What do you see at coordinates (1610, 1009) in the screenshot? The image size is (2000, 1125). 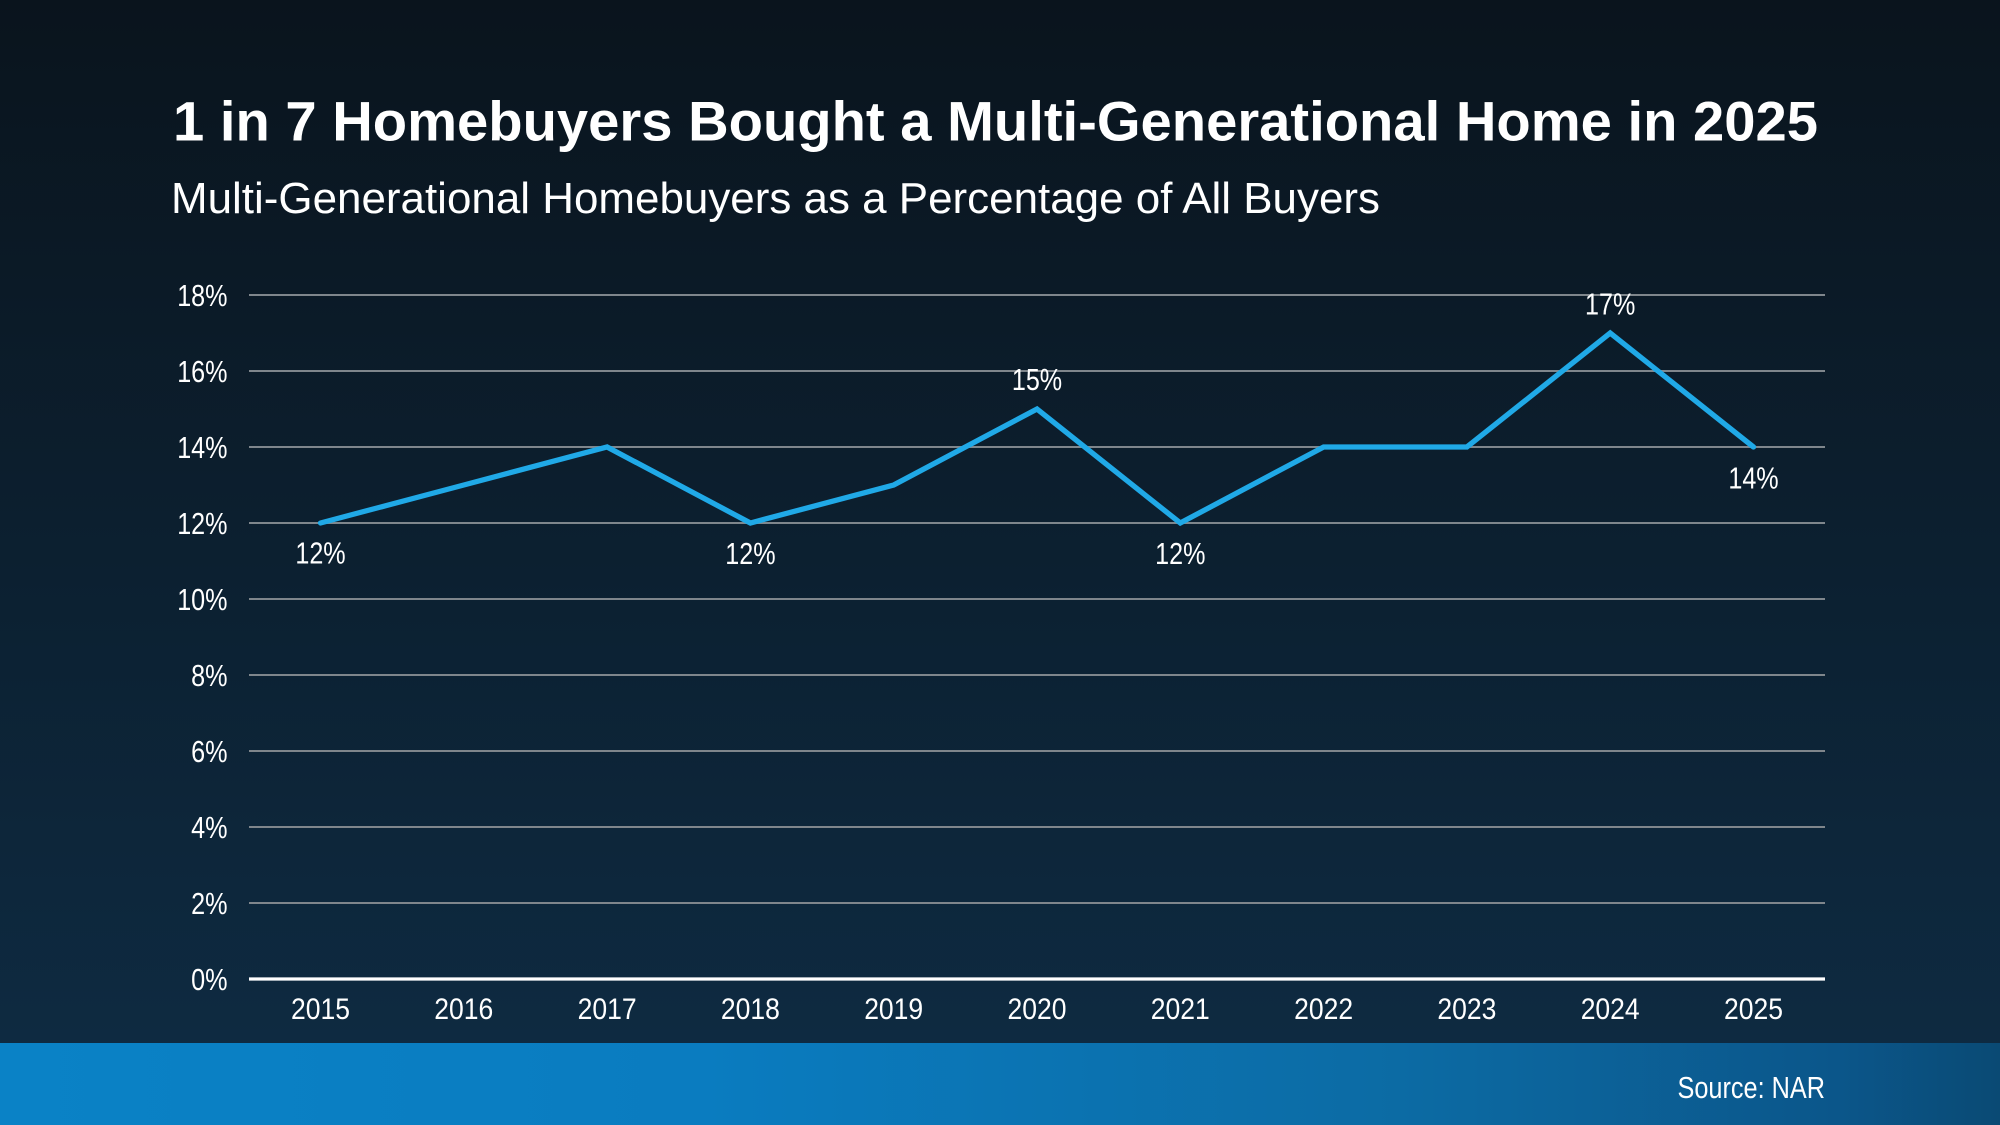 I see `svg-text: 2024` at bounding box center [1610, 1009].